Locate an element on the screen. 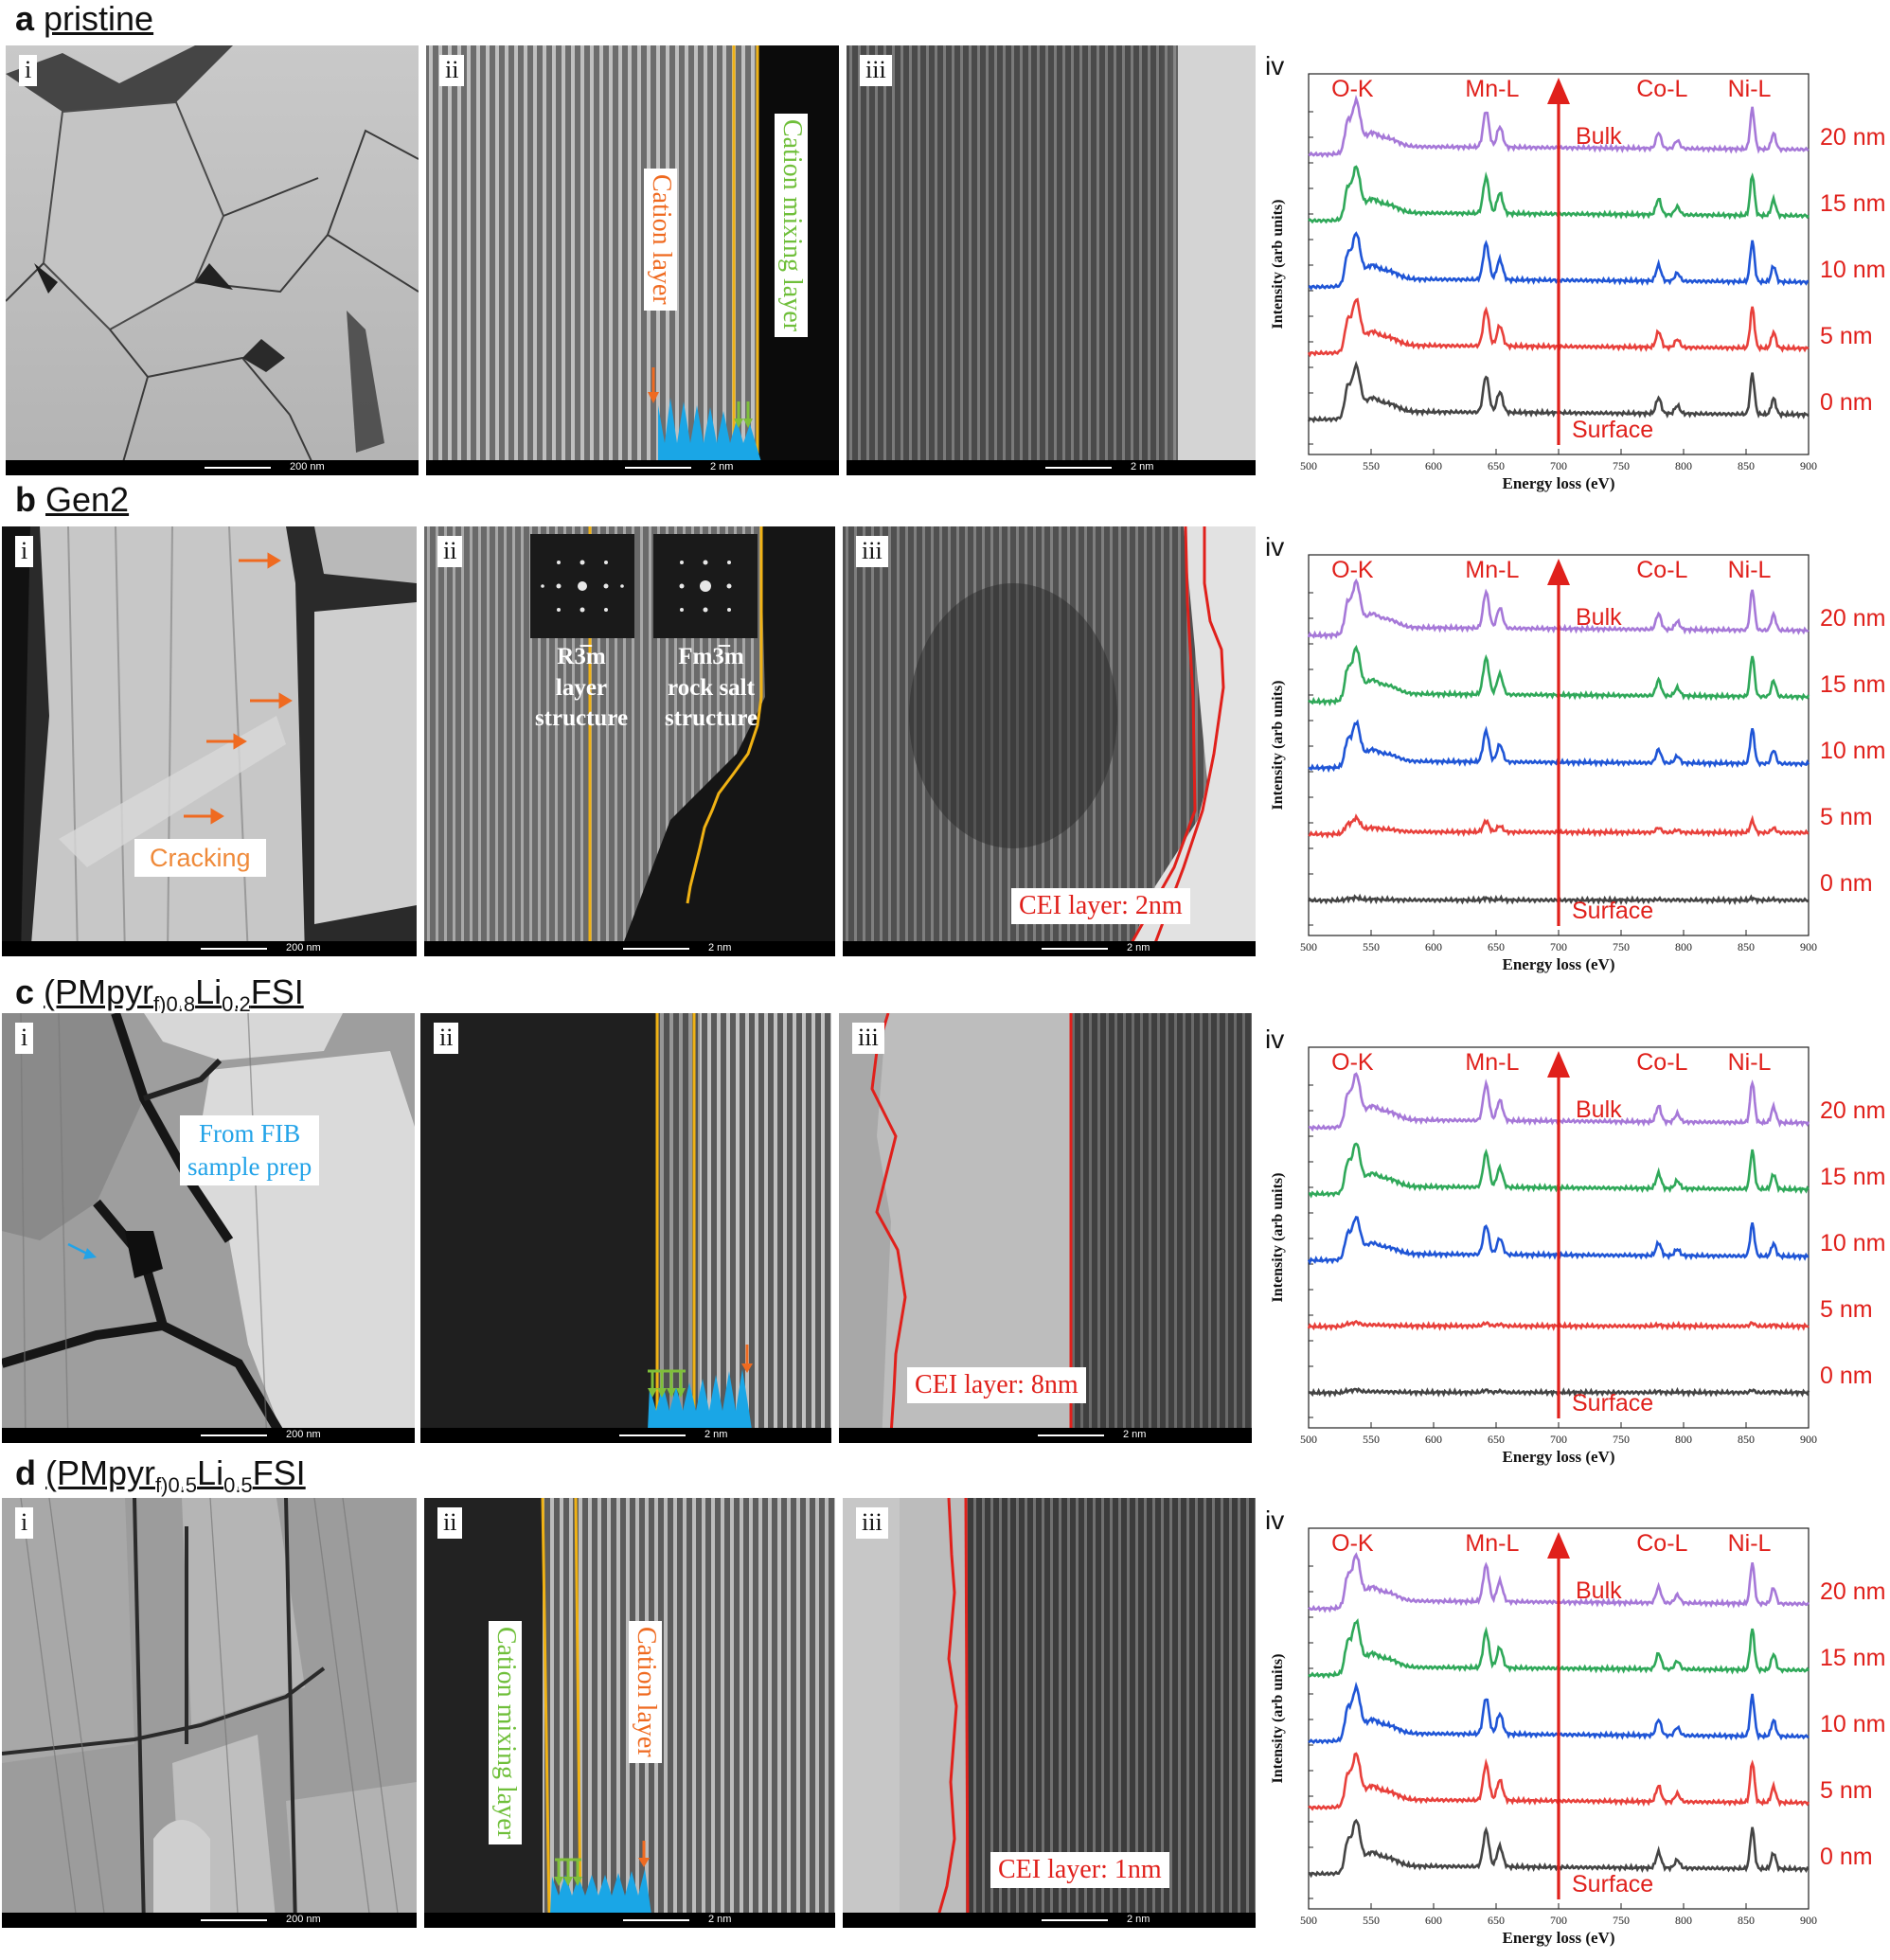 The height and width of the screenshot is (1960, 1890). title-part: FSI is located at coordinates (277, 991).